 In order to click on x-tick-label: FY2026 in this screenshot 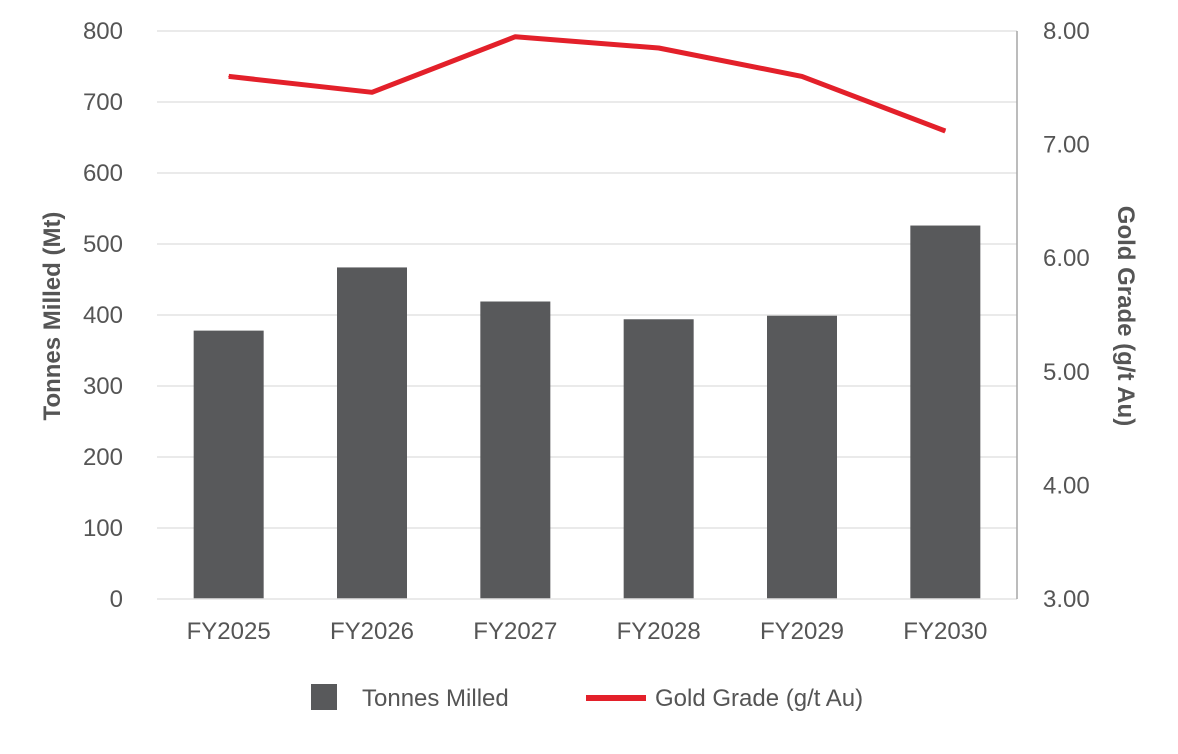, I will do `click(372, 631)`.